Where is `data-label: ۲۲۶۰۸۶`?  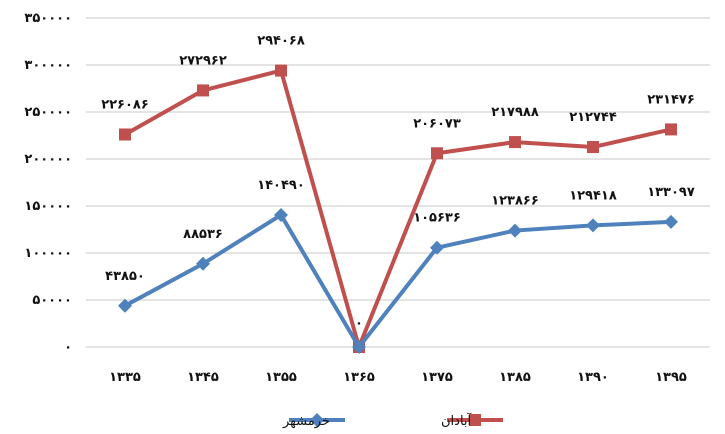 data-label: ۲۲۶۰۸۶ is located at coordinates (125, 104).